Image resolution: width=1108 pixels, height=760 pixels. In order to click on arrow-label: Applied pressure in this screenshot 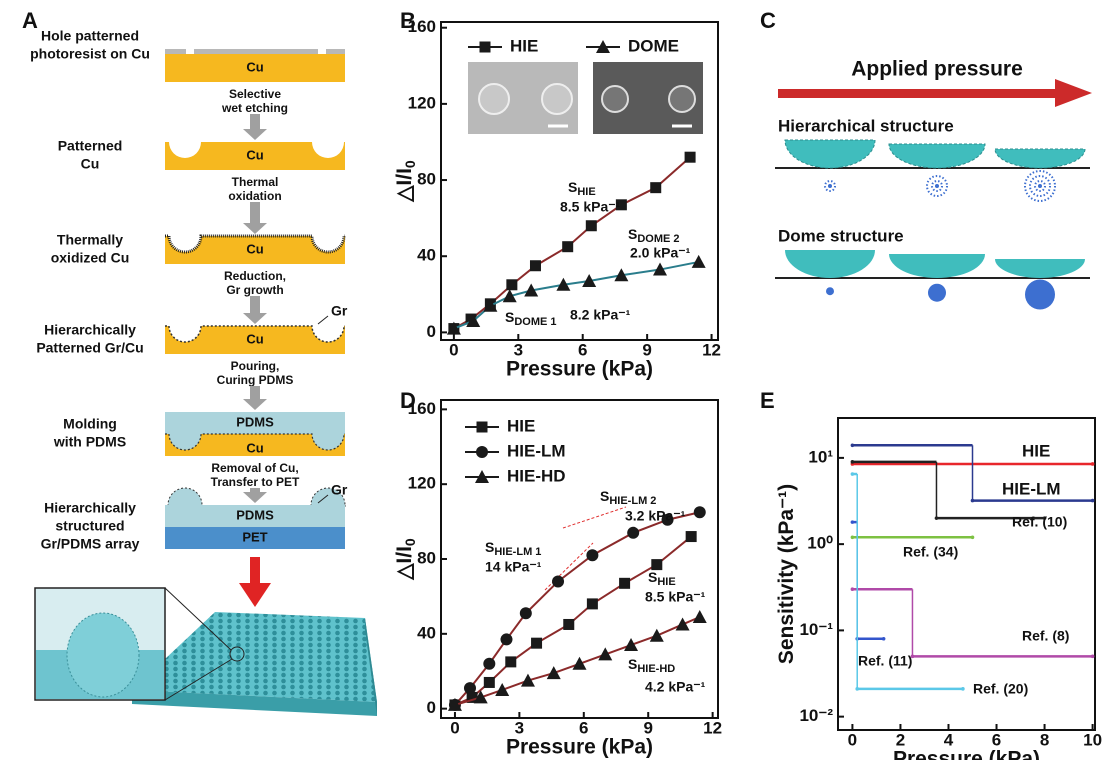, I will do `click(937, 69)`.